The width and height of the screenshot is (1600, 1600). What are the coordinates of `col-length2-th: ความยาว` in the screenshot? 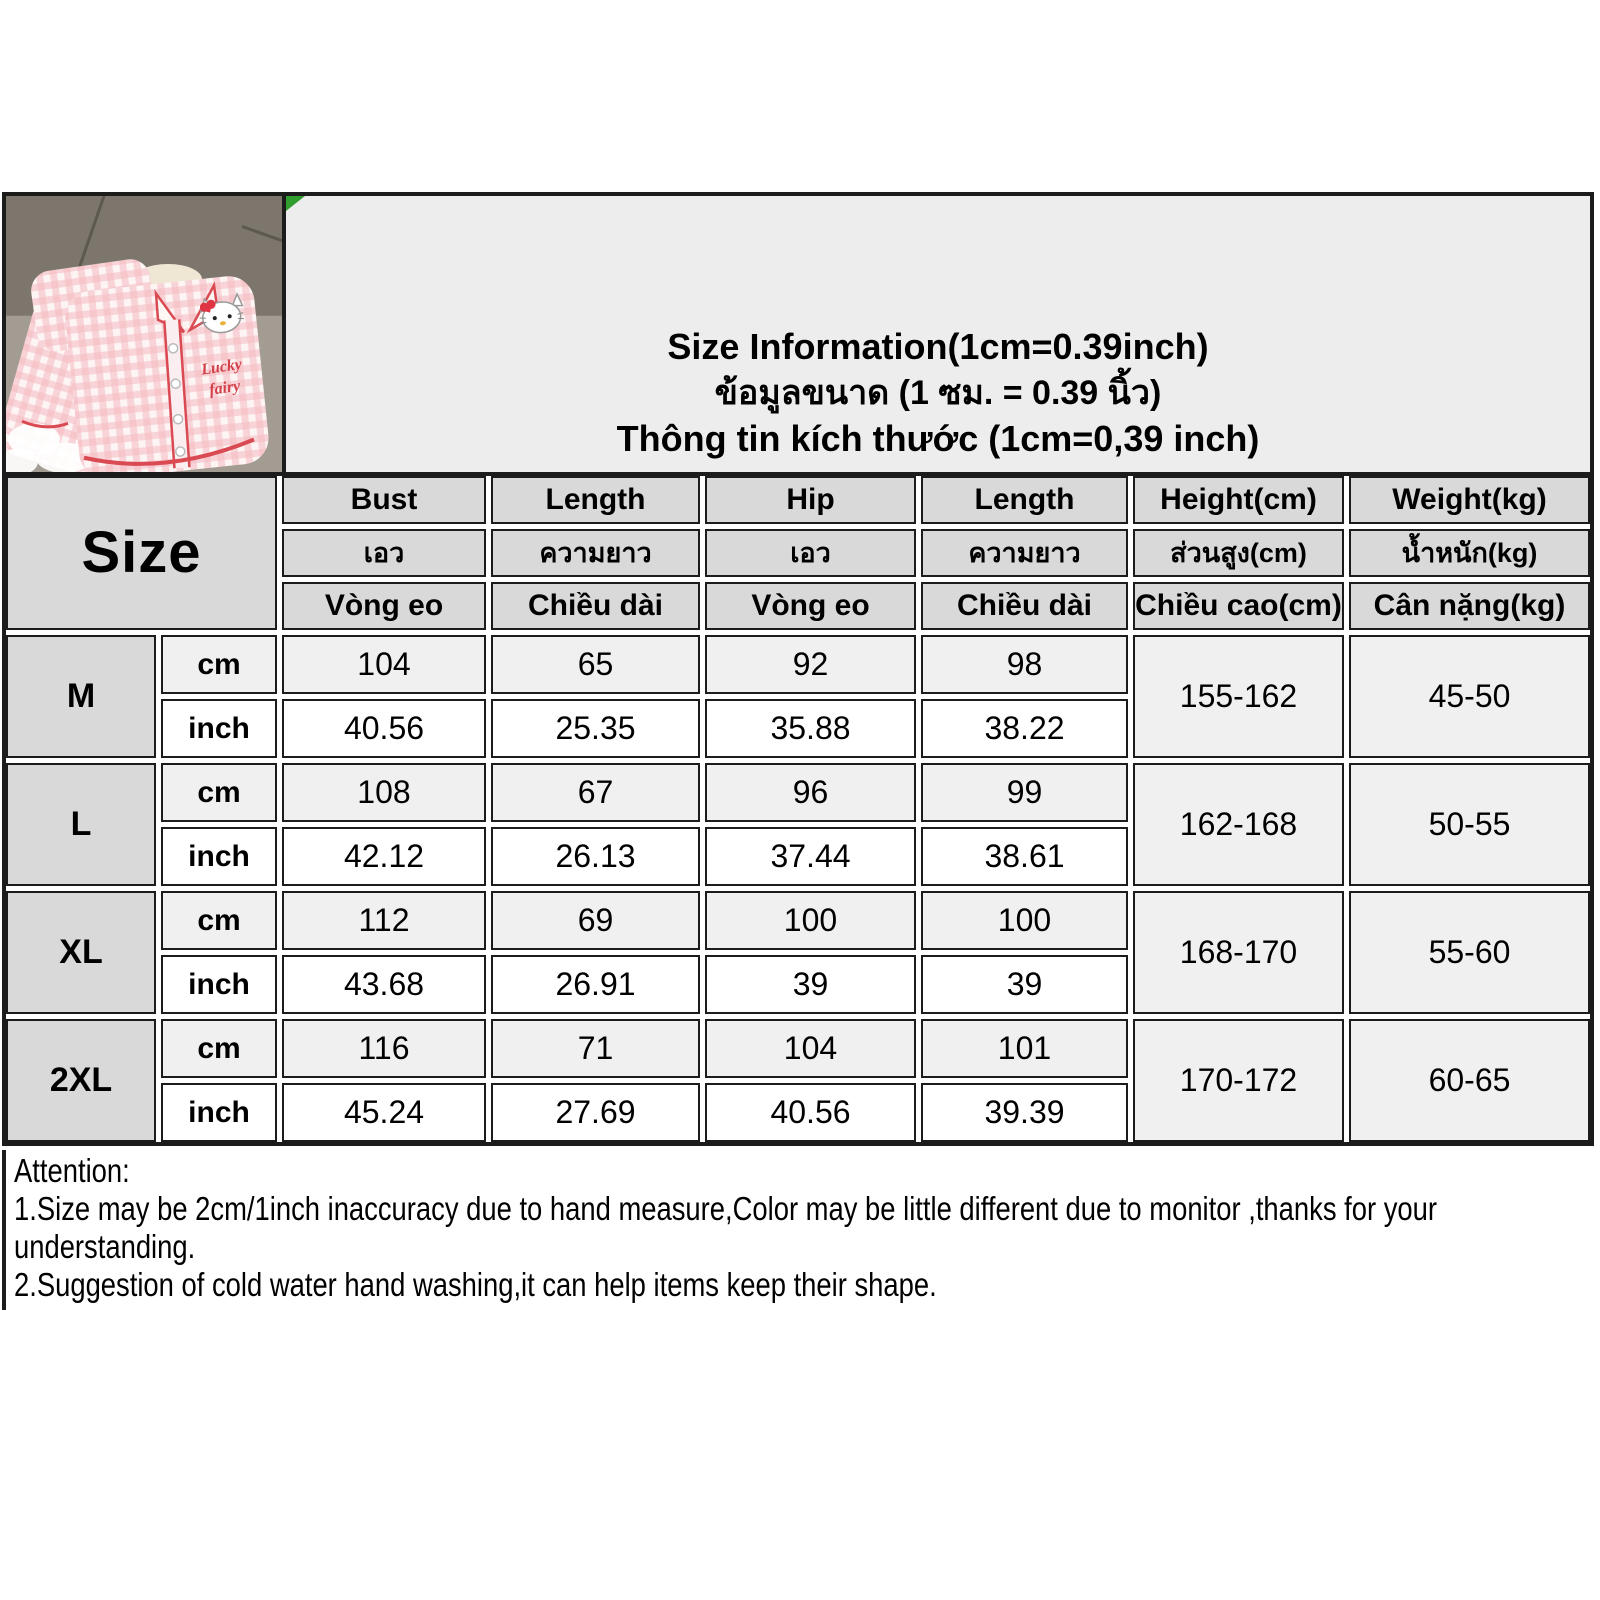 It's located at (1024, 553).